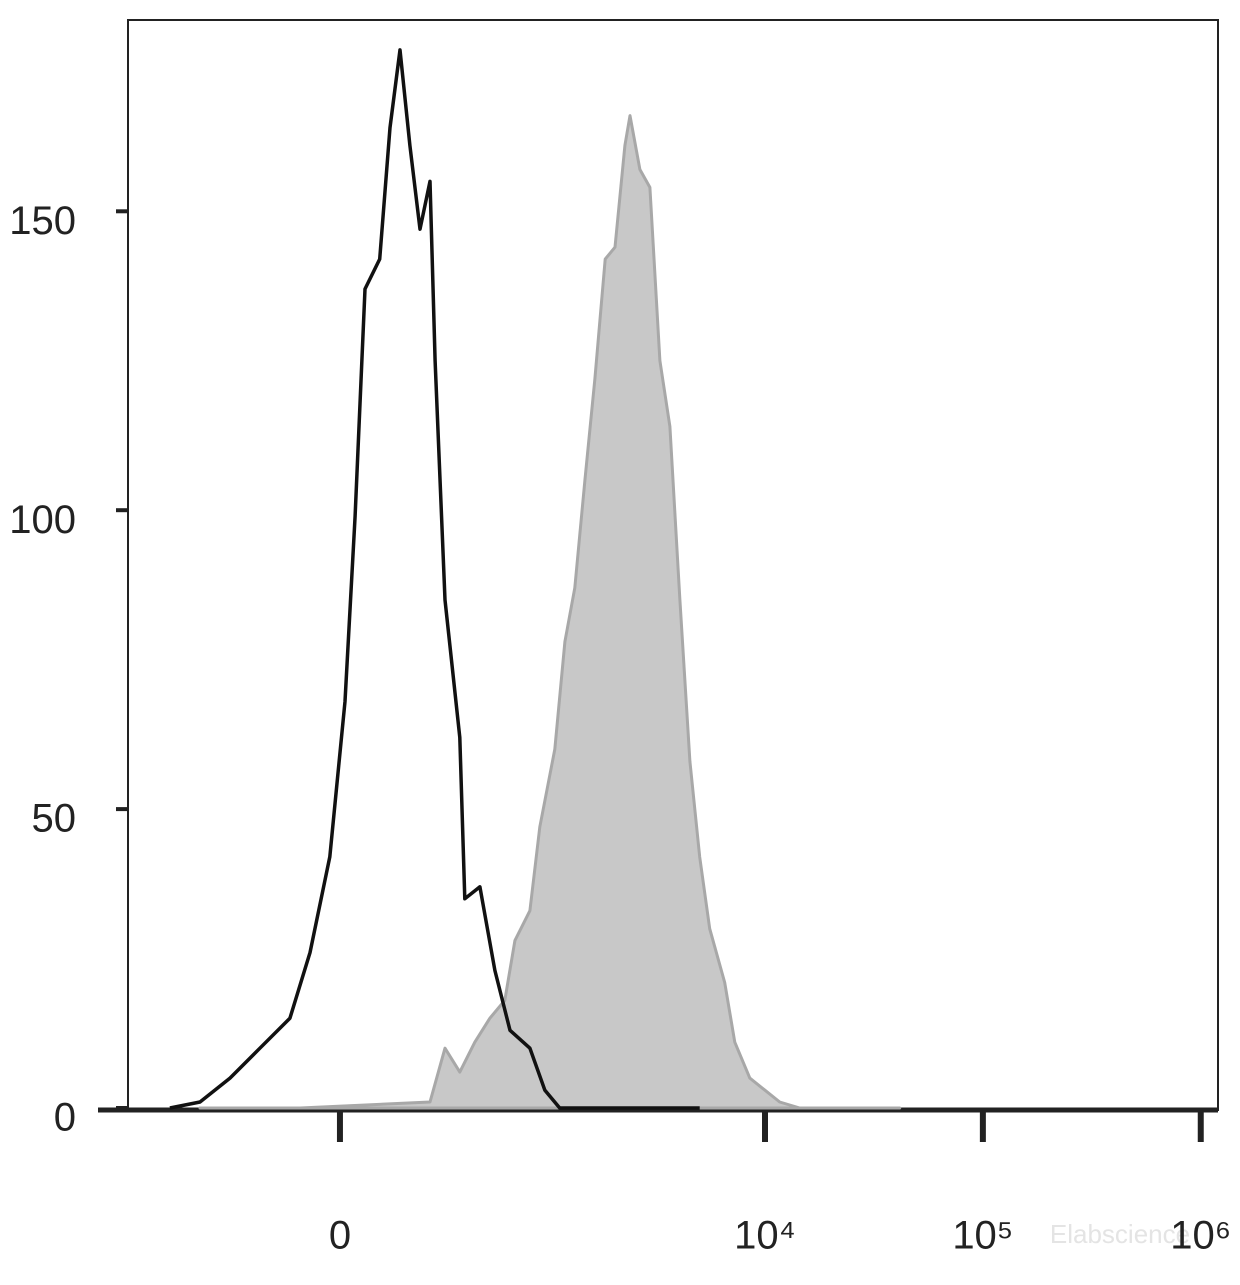 This screenshot has height=1285, width=1240. I want to click on x-tick-label: 10⁵, so click(982, 1236).